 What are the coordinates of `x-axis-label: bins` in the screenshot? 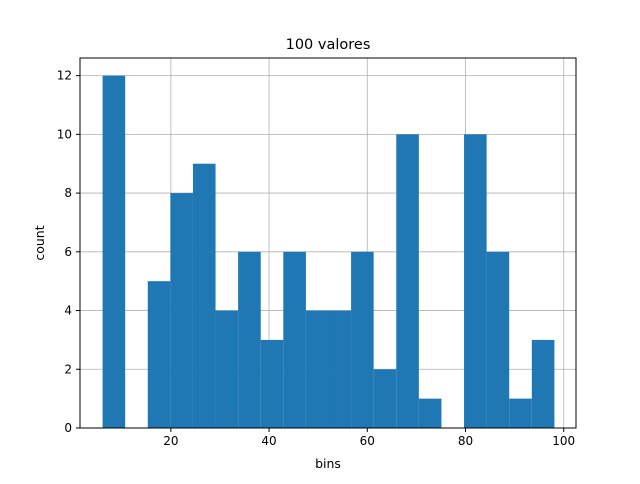 It's located at (328, 463).